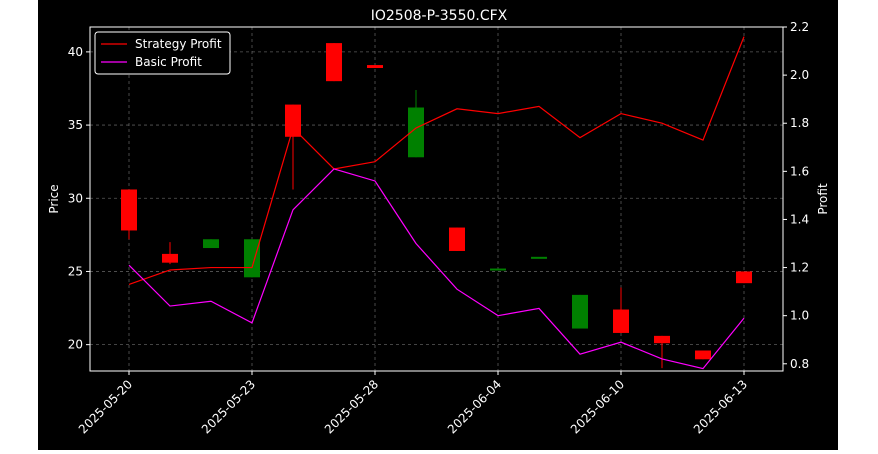  What do you see at coordinates (799, 364) in the screenshot?
I see `right-tick-label-0: 0.8` at bounding box center [799, 364].